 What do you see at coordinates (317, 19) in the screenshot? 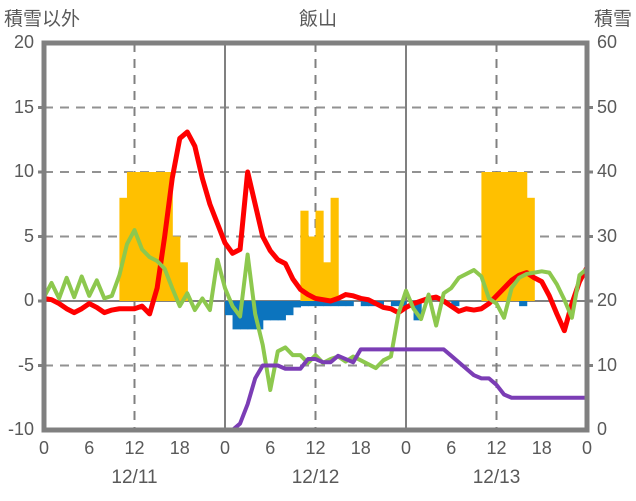
I see `chart-title: 飯山` at bounding box center [317, 19].